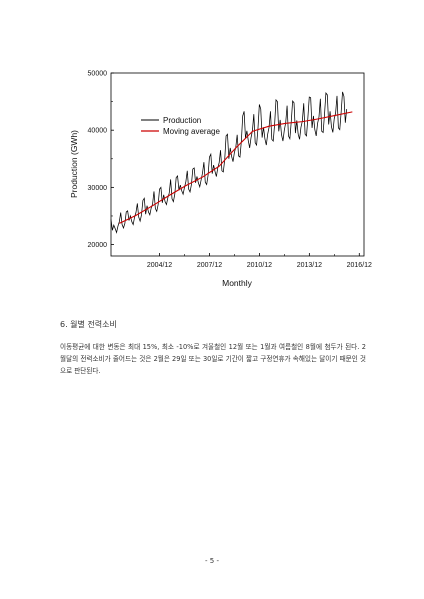 This screenshot has width=424, height=599. What do you see at coordinates (309, 265) in the screenshot?
I see `x-tick-label: 2013/12` at bounding box center [309, 265].